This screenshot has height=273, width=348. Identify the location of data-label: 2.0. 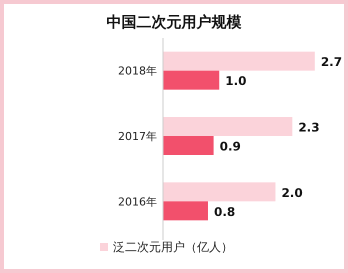
(292, 193).